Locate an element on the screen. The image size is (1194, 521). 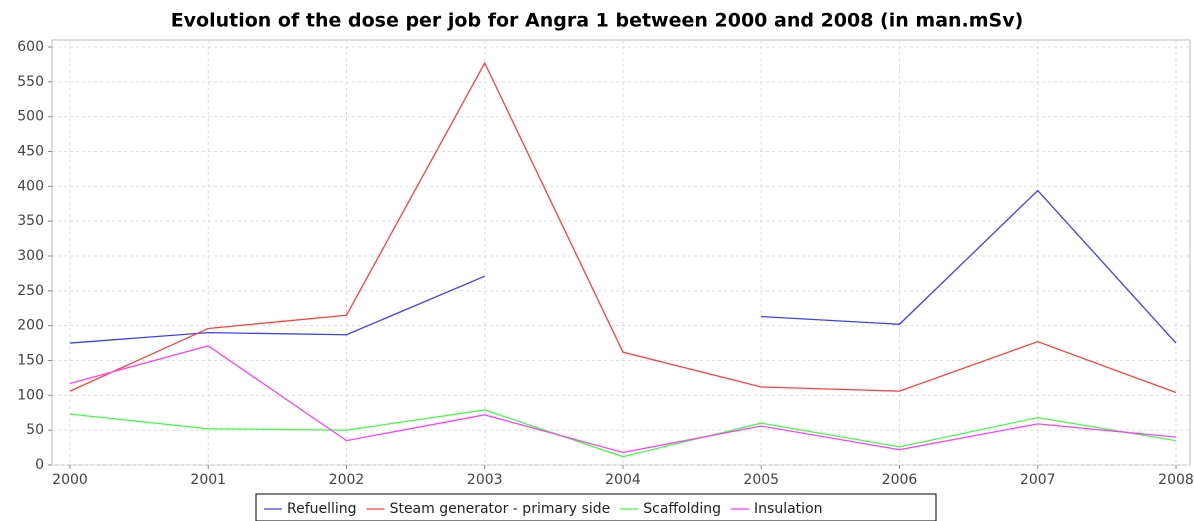
x-tick-label: 2005 is located at coordinates (761, 480).